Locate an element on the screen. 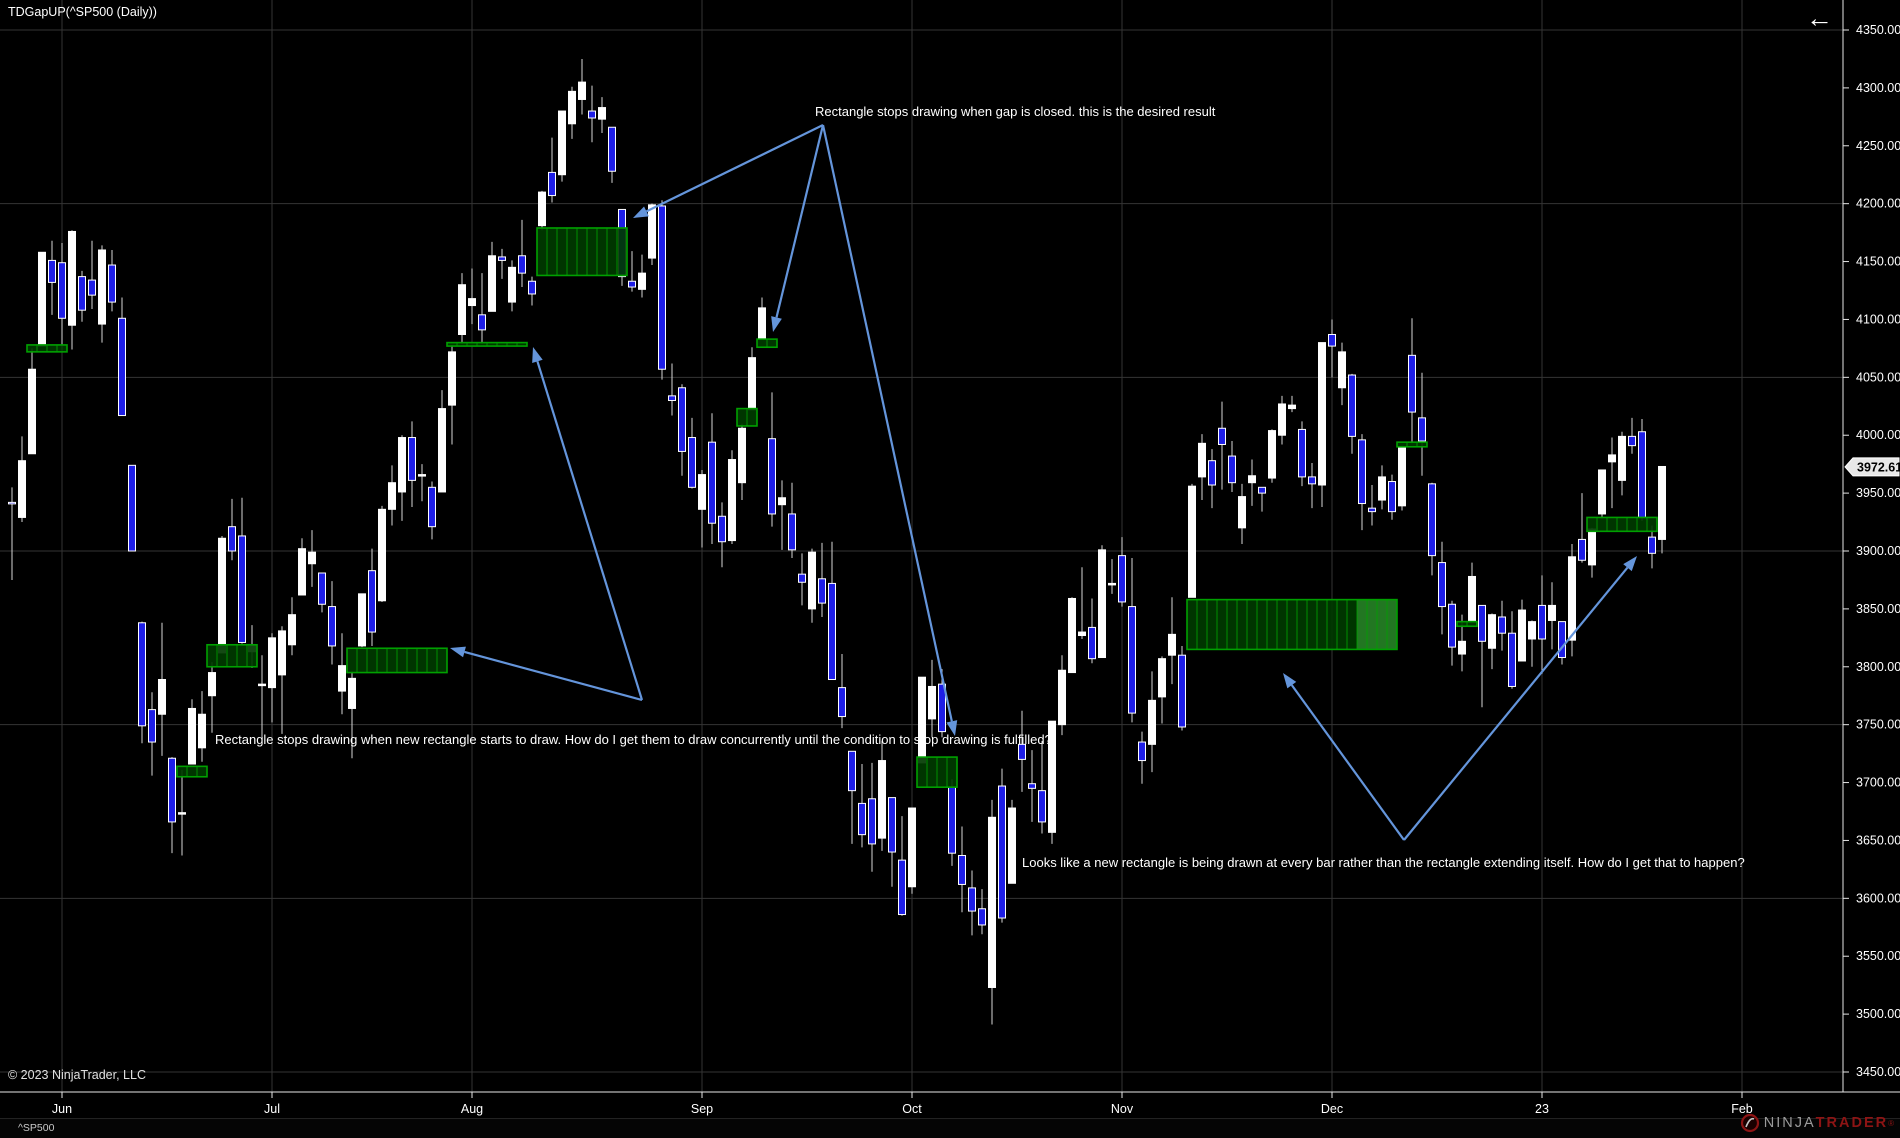 The width and height of the screenshot is (1900, 1138). price-axis-label: 3850.00 is located at coordinates (1878, 609).